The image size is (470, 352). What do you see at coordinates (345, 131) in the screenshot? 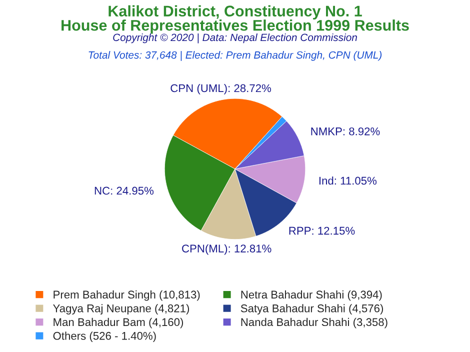
I see `data-label: NMKP: 8.92%` at bounding box center [345, 131].